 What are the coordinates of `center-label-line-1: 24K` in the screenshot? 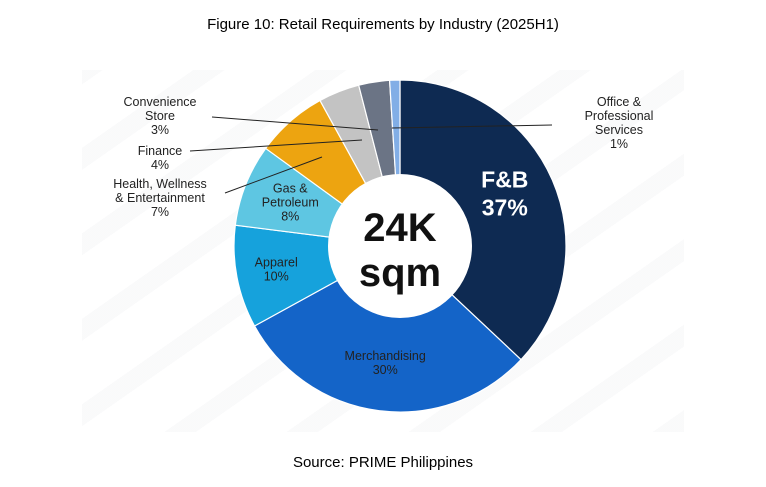 It's located at (399, 228).